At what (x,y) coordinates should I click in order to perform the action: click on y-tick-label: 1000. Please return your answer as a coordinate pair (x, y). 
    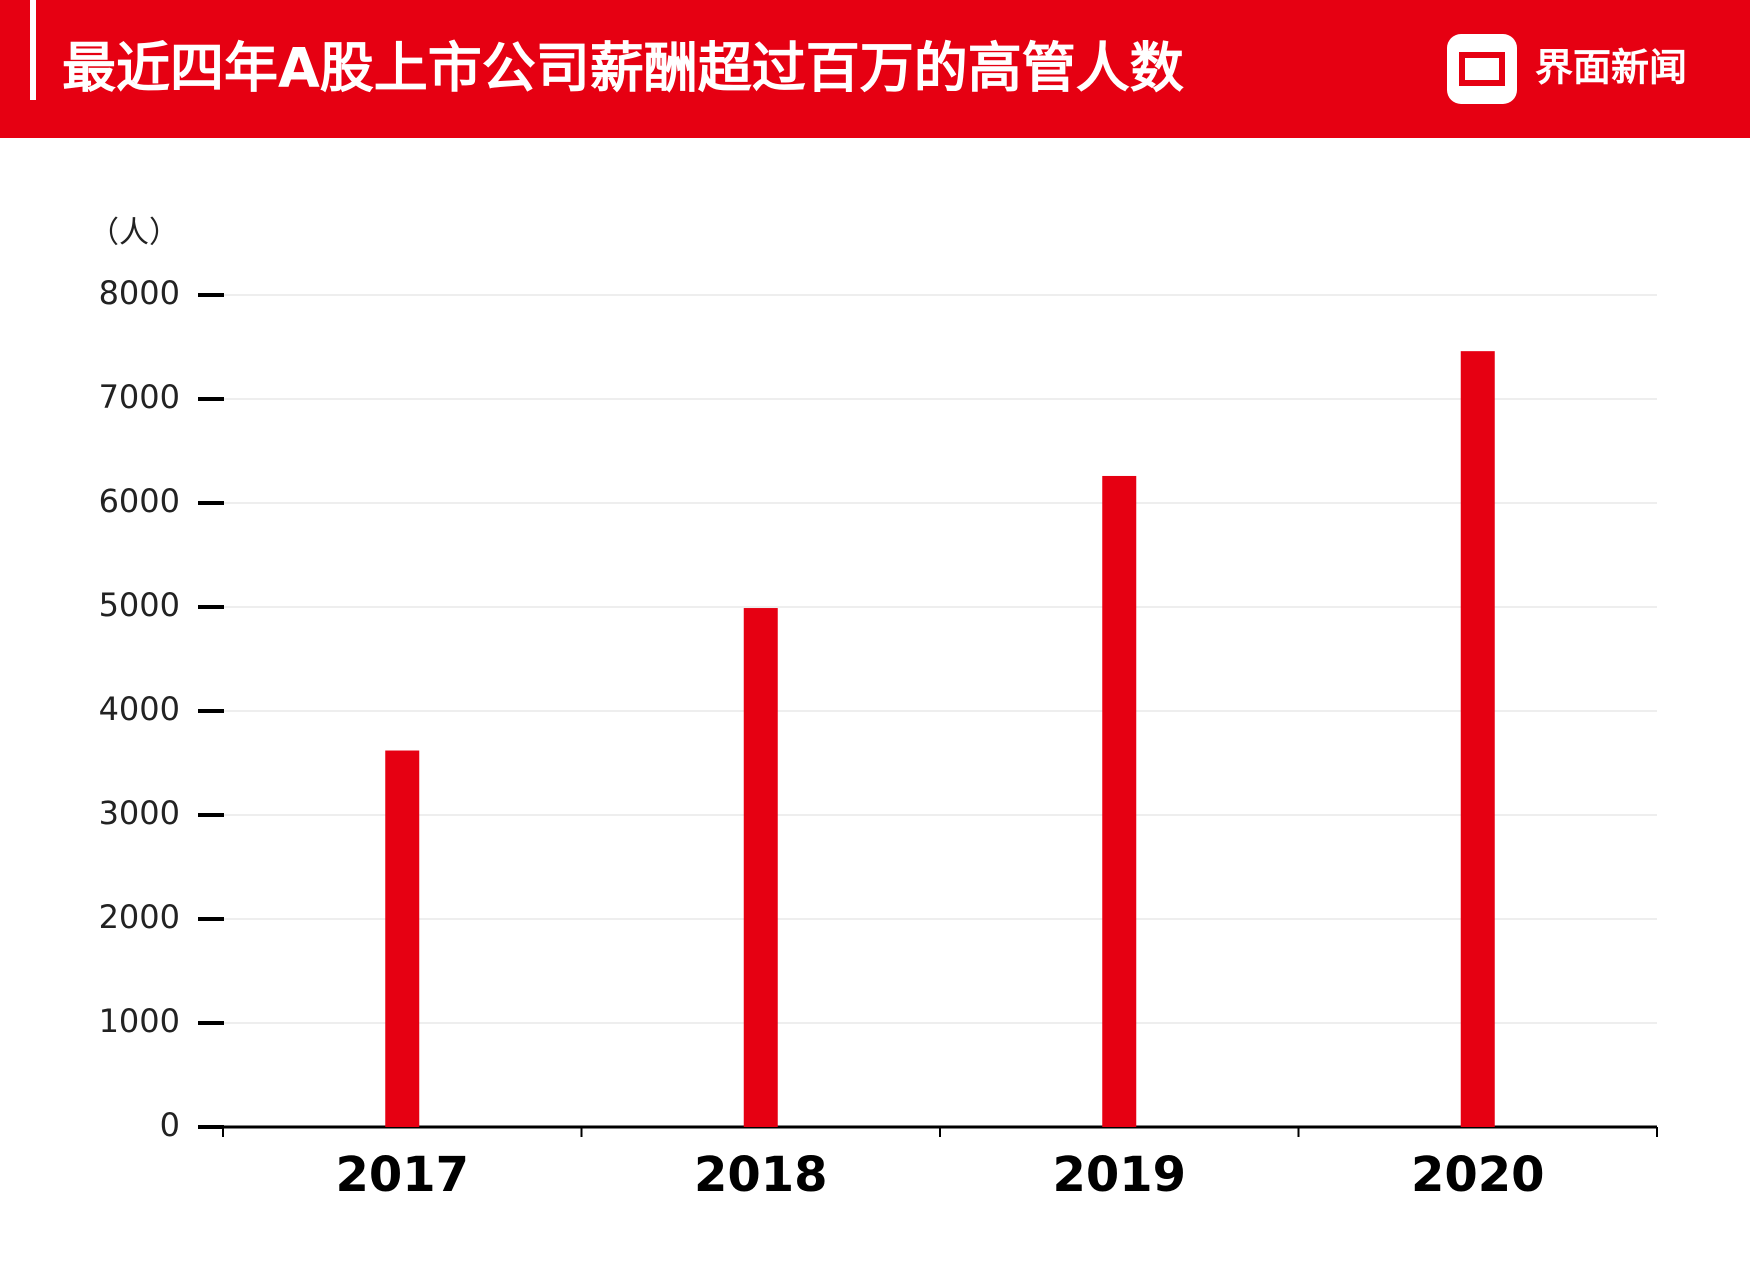
    Looking at the image, I should click on (139, 1021).